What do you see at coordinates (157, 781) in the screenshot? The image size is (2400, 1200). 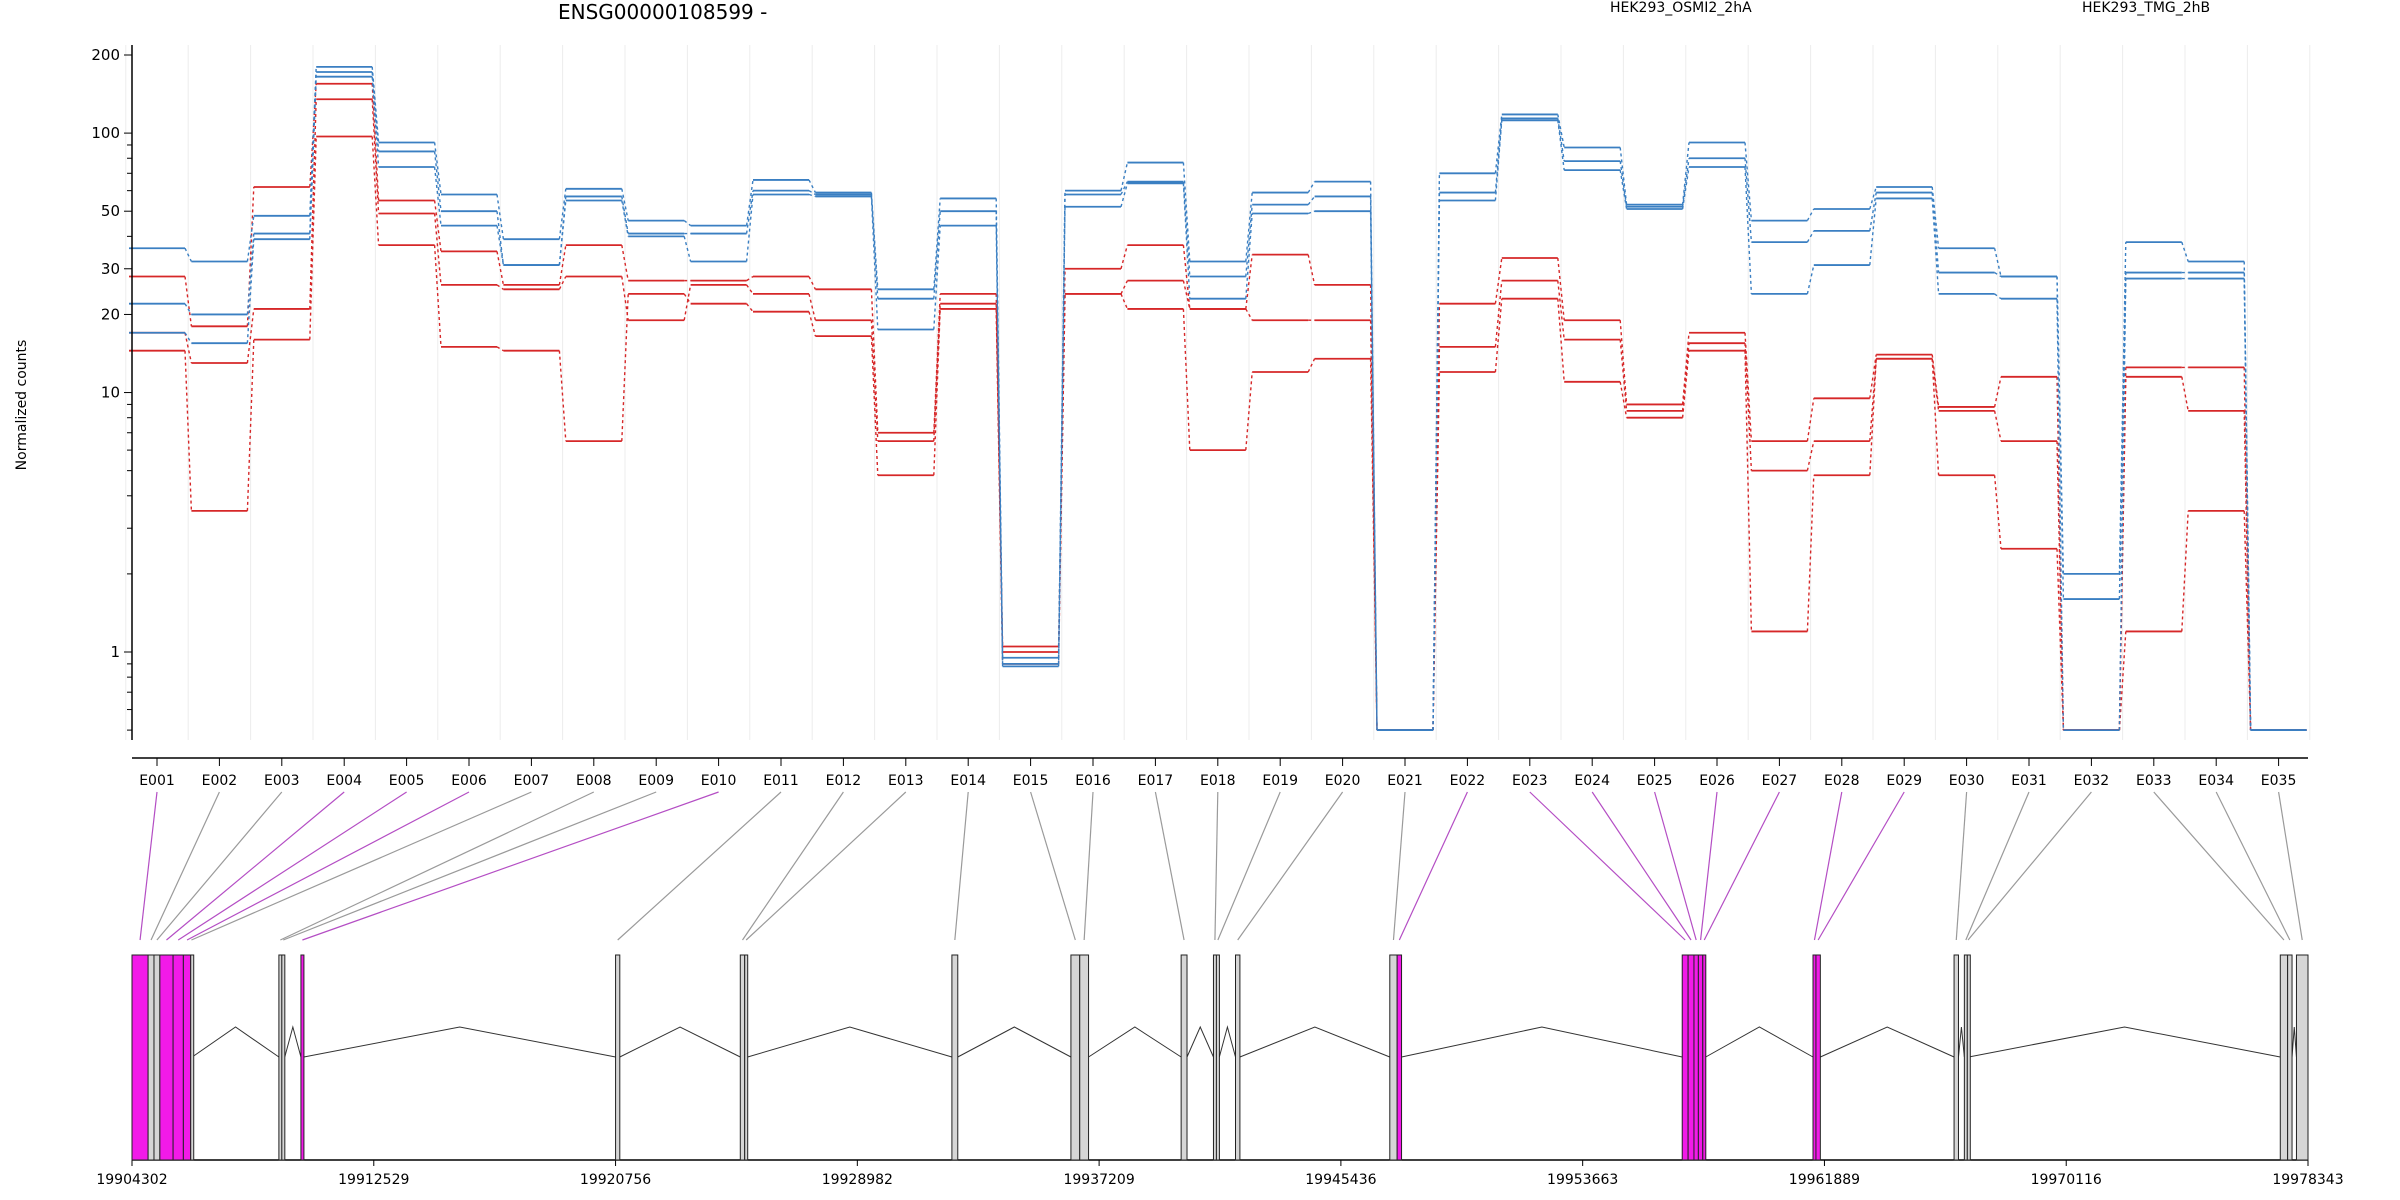 I see `x-tick-label: E001` at bounding box center [157, 781].